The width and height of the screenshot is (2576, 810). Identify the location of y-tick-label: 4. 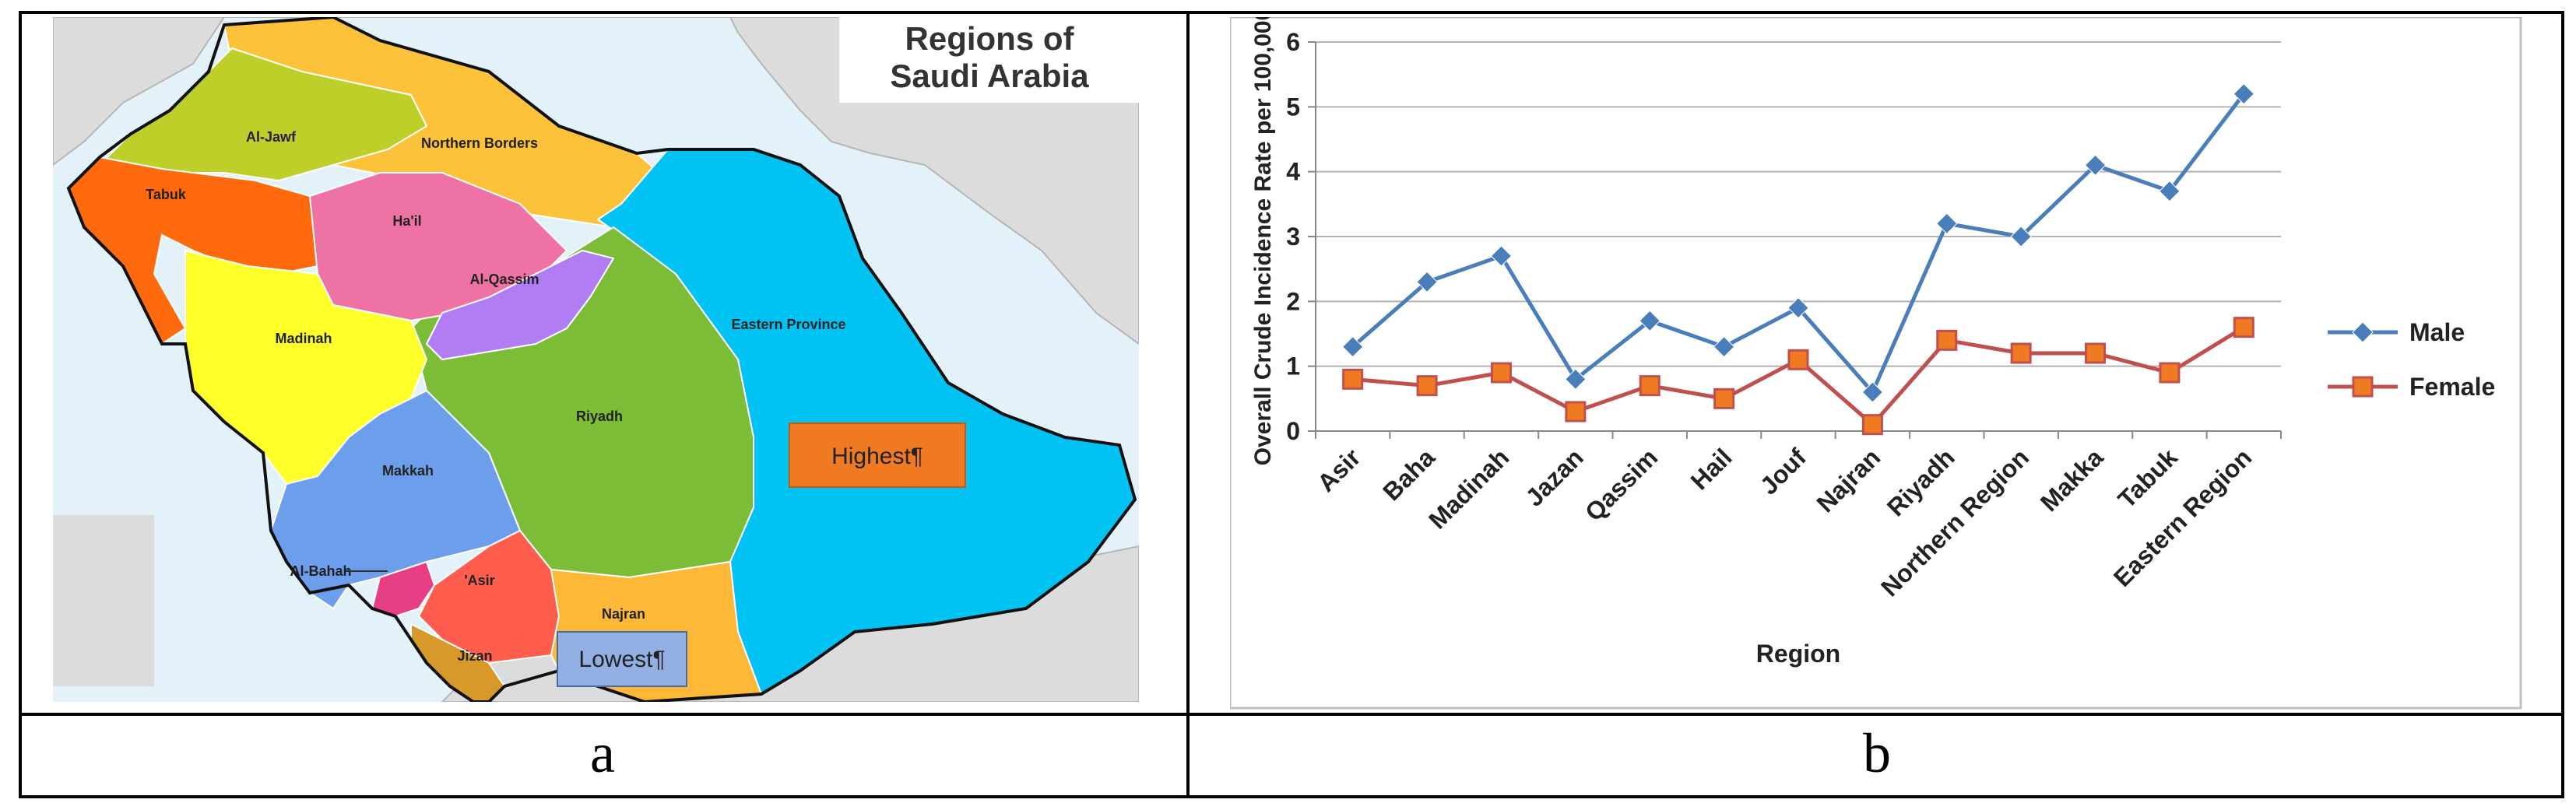
(1293, 172).